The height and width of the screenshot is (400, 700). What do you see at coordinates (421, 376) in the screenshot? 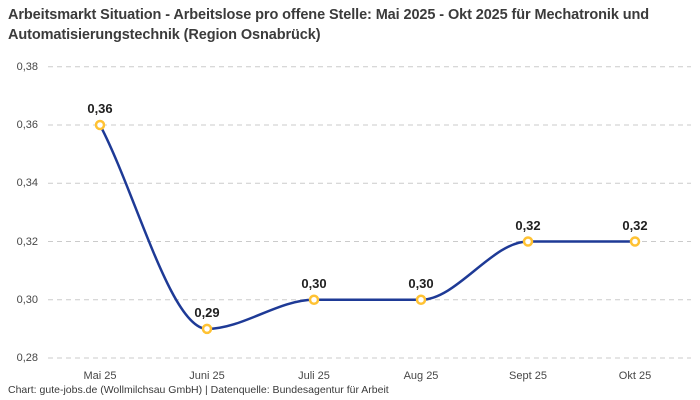
I see `x-tick-label: Aug 25` at bounding box center [421, 376].